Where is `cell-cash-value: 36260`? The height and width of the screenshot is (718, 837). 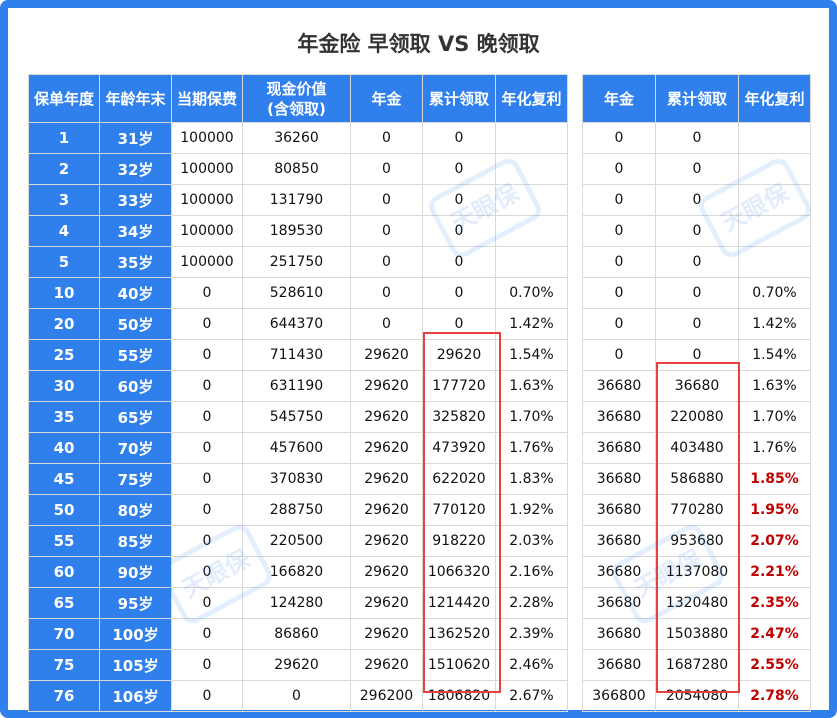 cell-cash-value: 36260 is located at coordinates (296, 138).